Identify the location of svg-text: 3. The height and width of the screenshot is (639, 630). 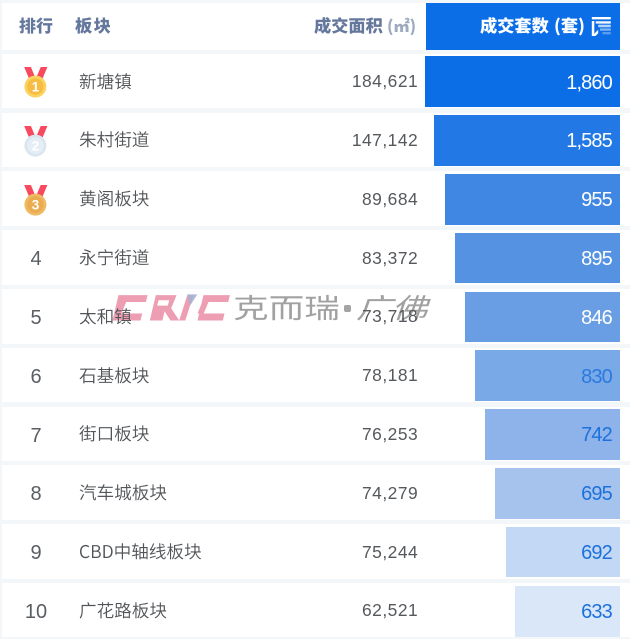
(36, 204).